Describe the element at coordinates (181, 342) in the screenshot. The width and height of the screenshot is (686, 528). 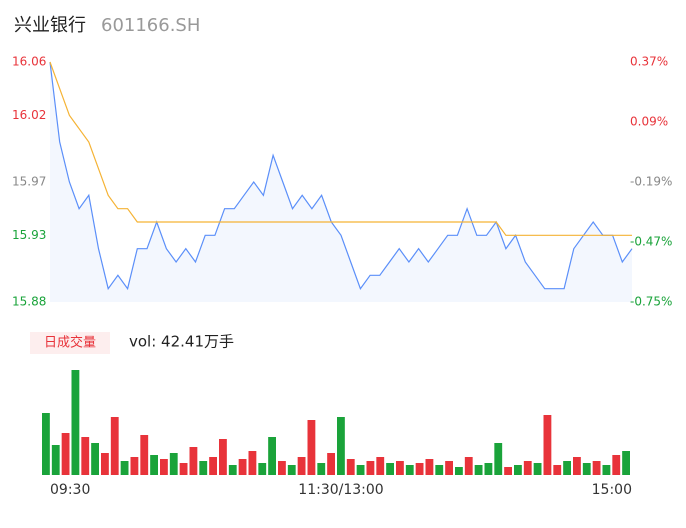
I see `volume-label: vol: 42.41万手` at that location.